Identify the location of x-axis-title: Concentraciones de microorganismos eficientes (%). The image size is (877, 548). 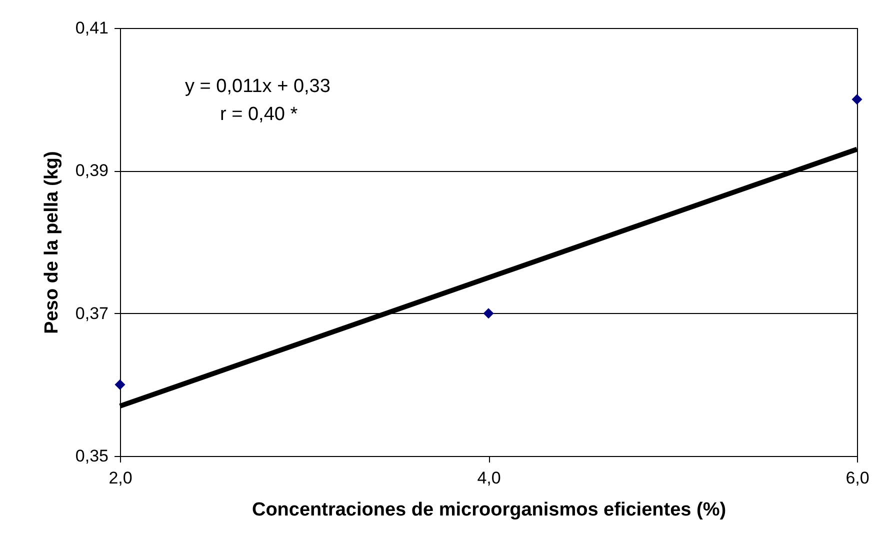
(489, 510).